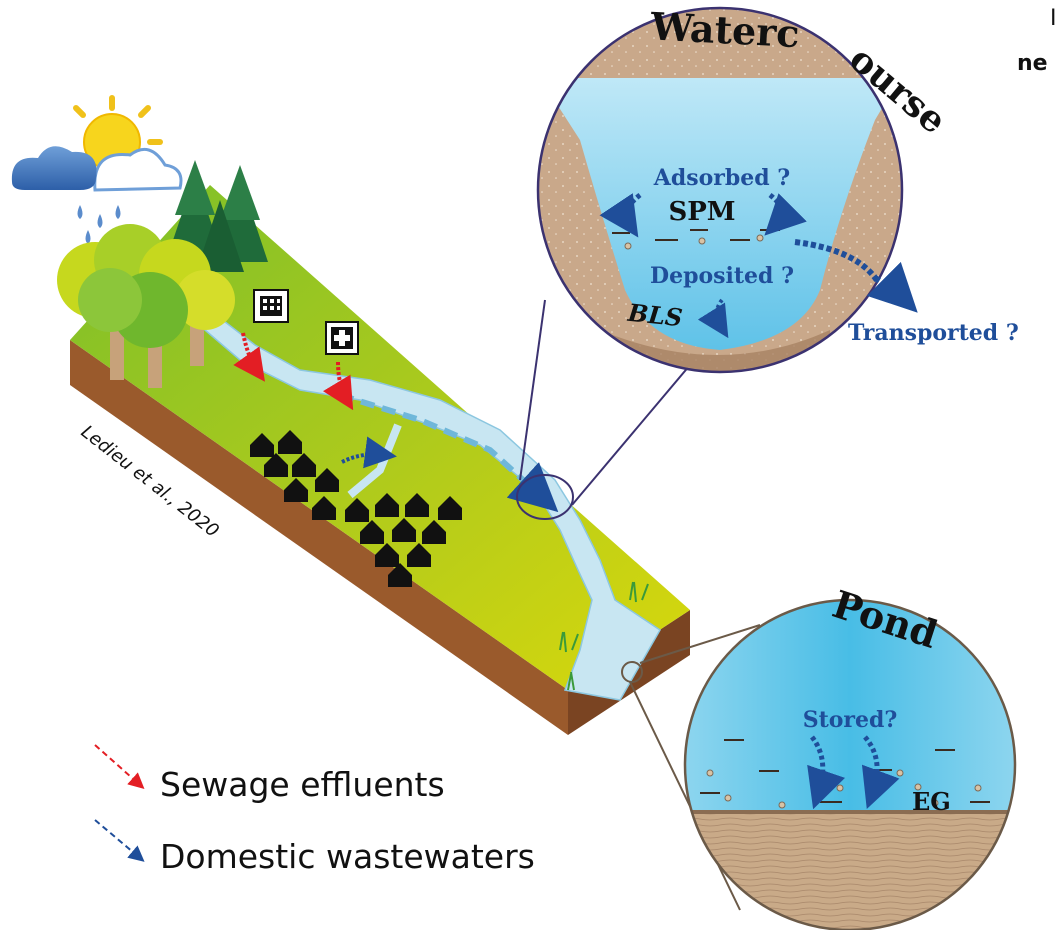 The height and width of the screenshot is (930, 1064). Describe the element at coordinates (314, 810) in the screenshot. I see `legend: Sewage effluents Domestic wastewaters` at that location.